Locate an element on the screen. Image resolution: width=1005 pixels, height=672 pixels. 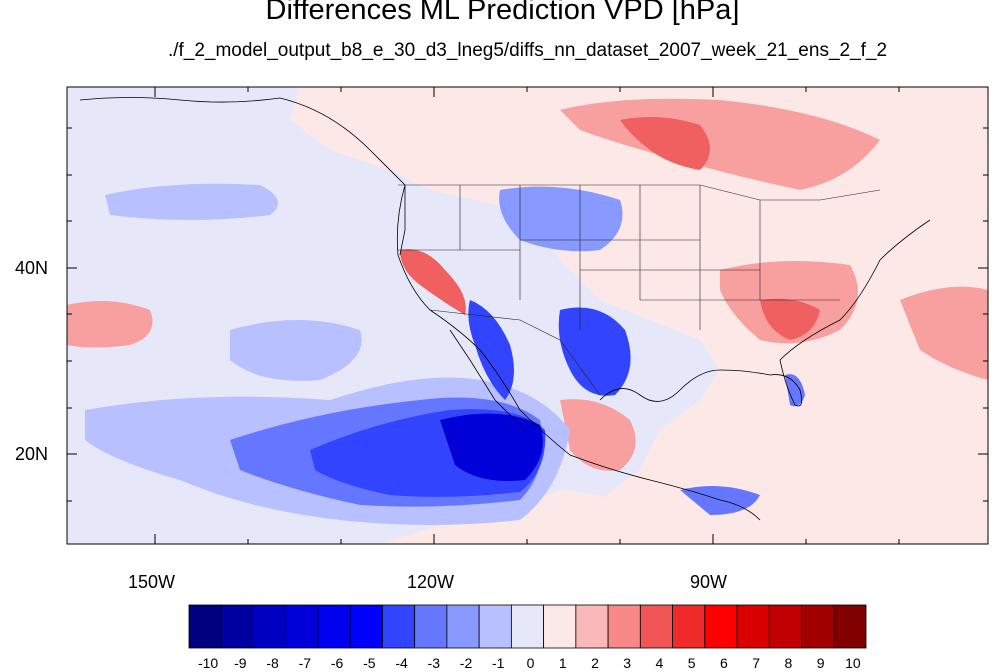
colorbar-tick-label: 2 is located at coordinates (595, 663).